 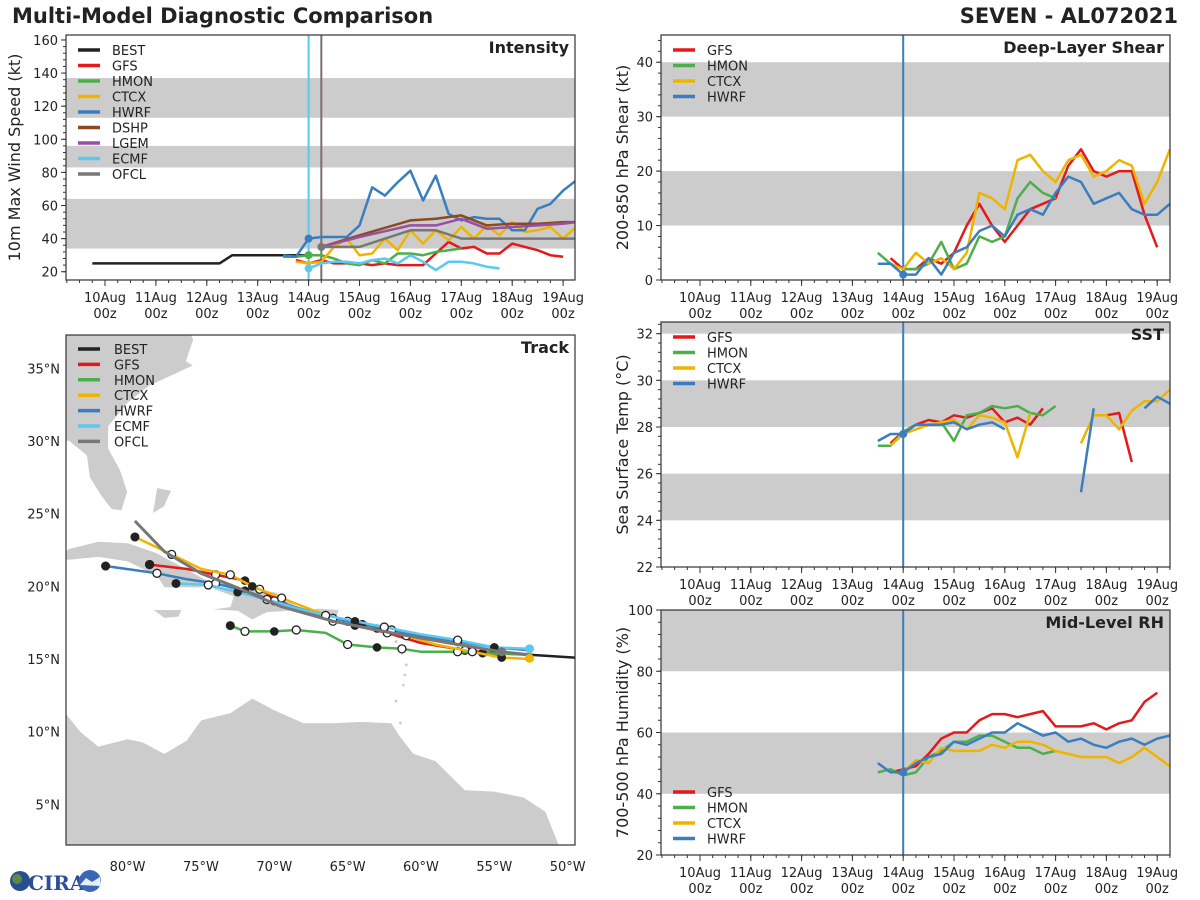 I want to click on x-tick-day: 16Aug, so click(x=1005, y=298).